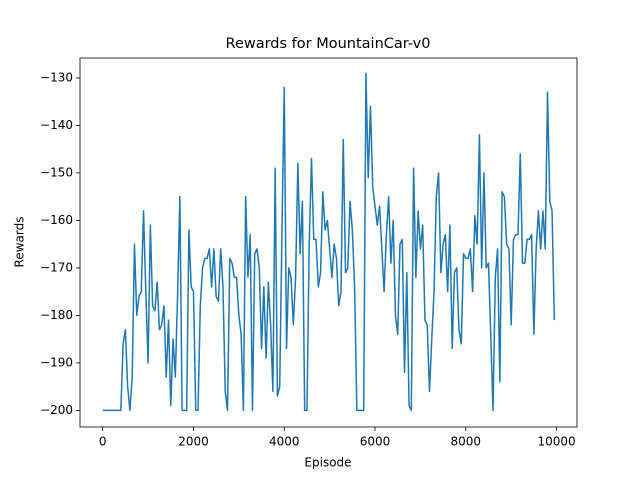 The image size is (640, 480). Describe the element at coordinates (328, 44) in the screenshot. I see `chart-title: Rewards for MountainCar-v0` at that location.